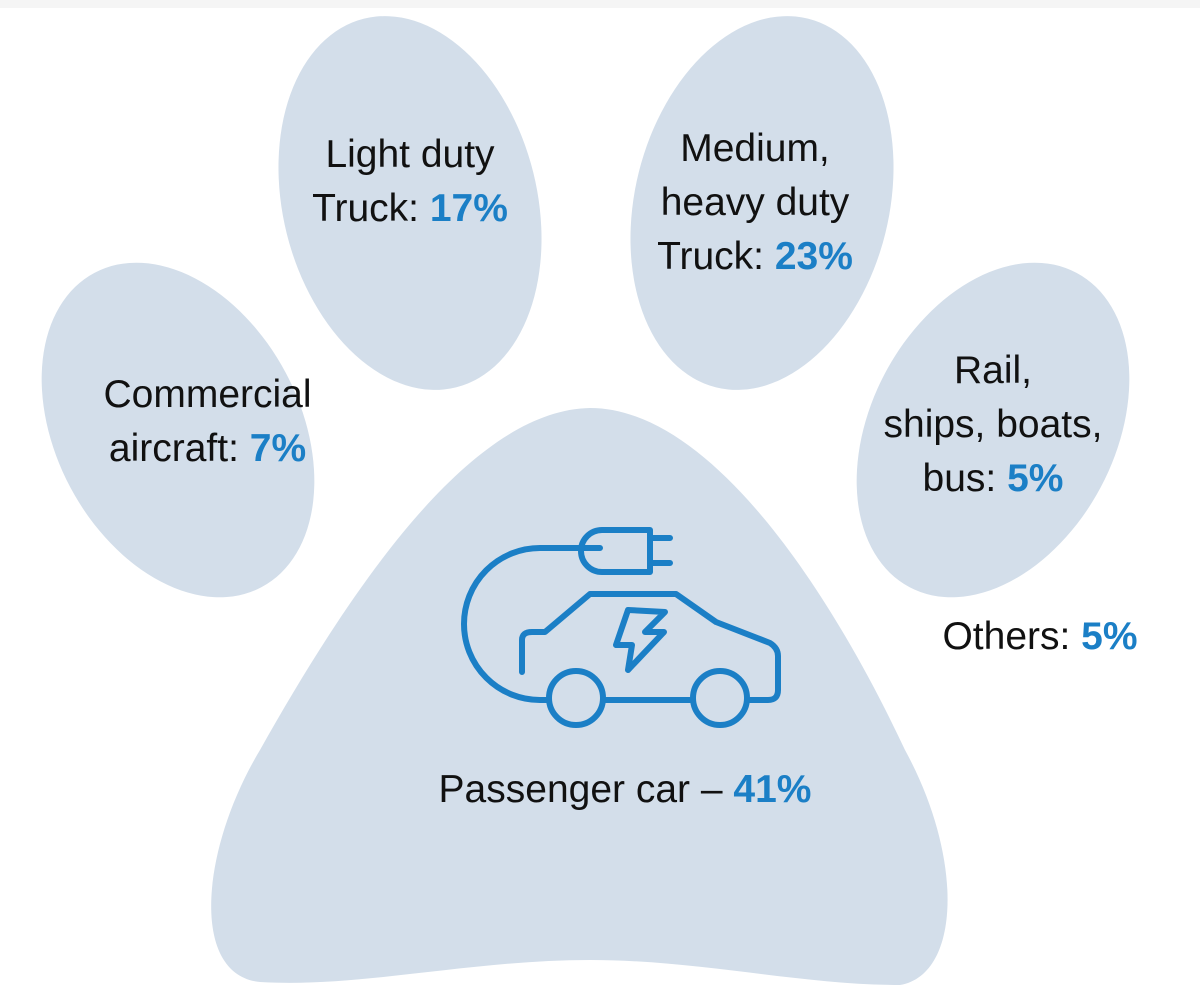 The height and width of the screenshot is (993, 1200). What do you see at coordinates (813, 256) in the screenshot?
I see `percent-value: 23%` at bounding box center [813, 256].